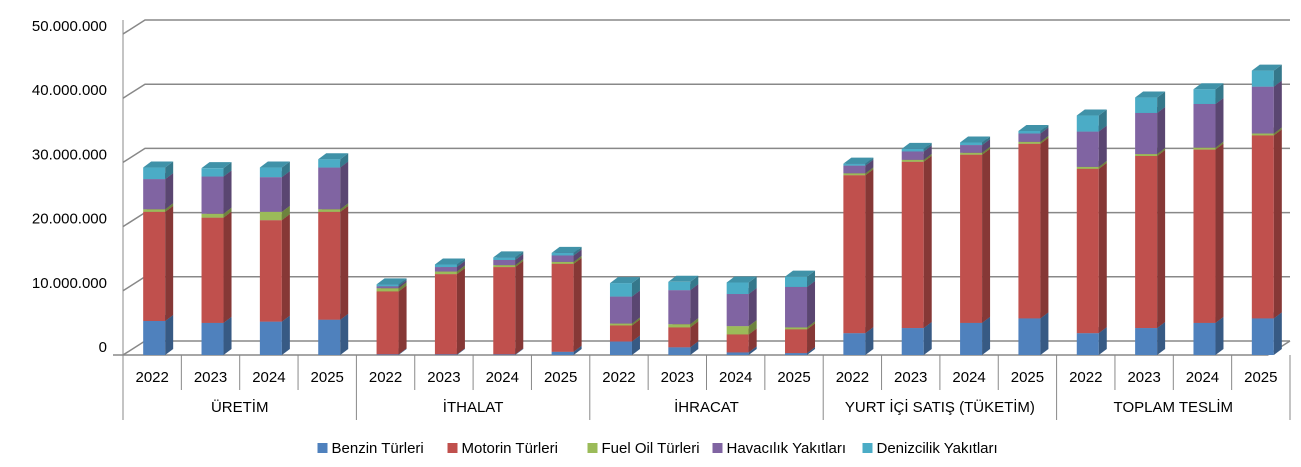 Image resolution: width=1301 pixels, height=467 pixels. What do you see at coordinates (706, 407) in the screenshot?
I see `group-label: İHRACAT` at bounding box center [706, 407].